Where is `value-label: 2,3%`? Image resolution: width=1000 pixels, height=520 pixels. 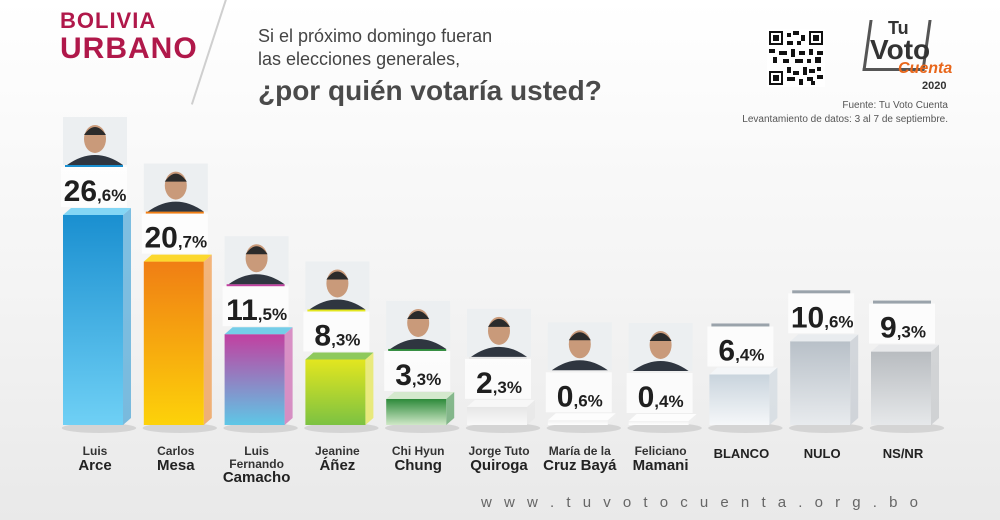 value-label: 2,3% is located at coordinates (499, 383).